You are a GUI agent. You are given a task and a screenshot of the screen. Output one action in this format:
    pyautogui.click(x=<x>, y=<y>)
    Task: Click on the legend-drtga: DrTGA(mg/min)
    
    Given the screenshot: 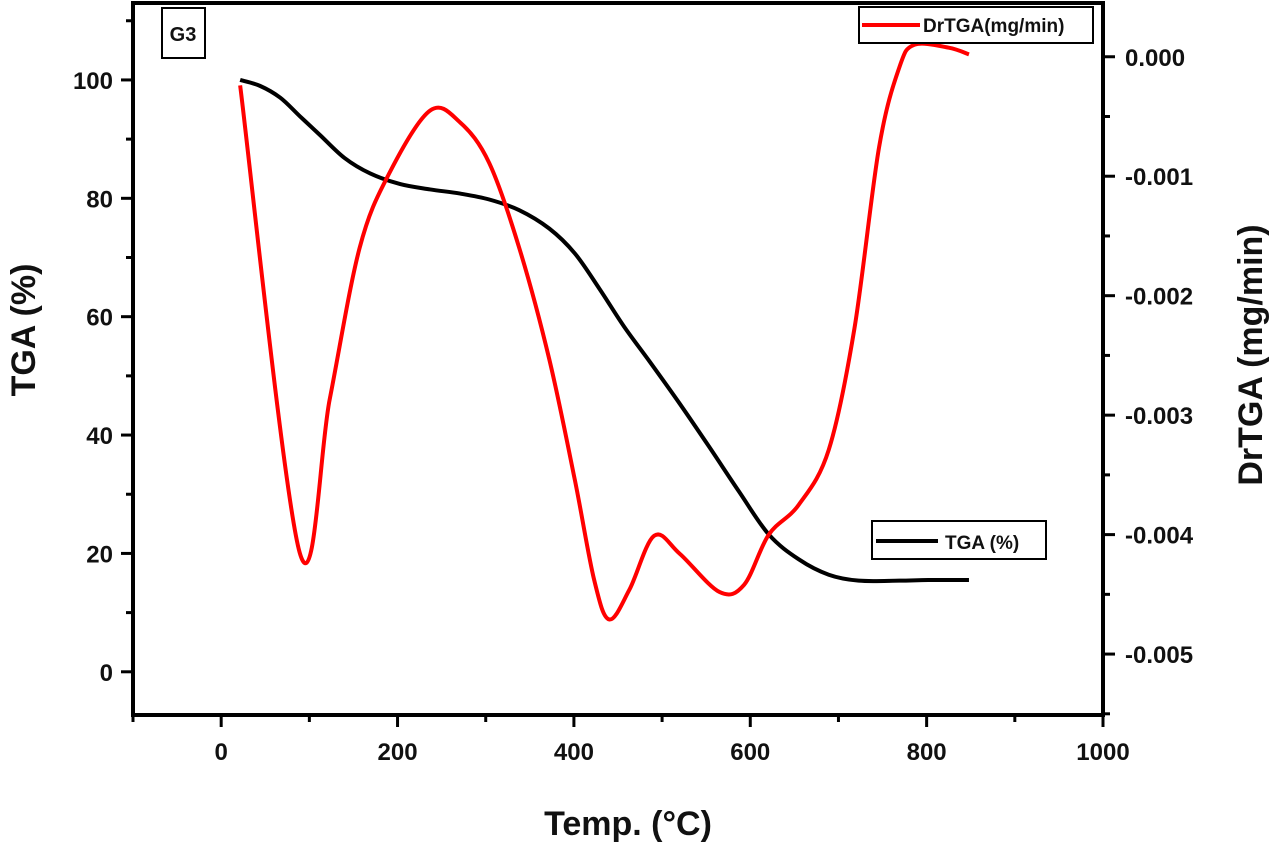 What is the action you would take?
    pyautogui.click(x=976, y=25)
    